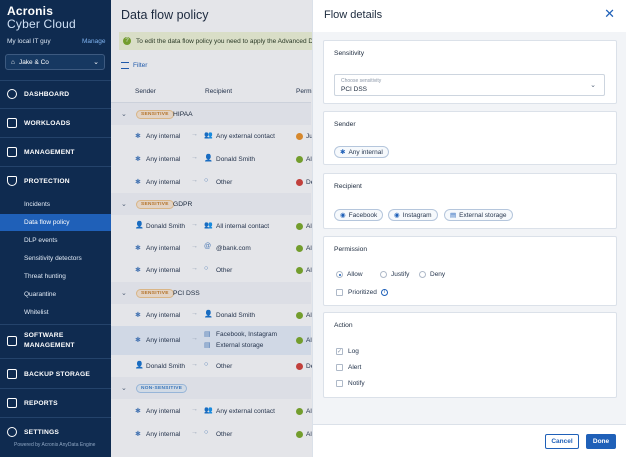 This screenshot has width=626, height=457. Describe the element at coordinates (353, 351) in the screenshot. I see `checkbox-label: Log` at that location.